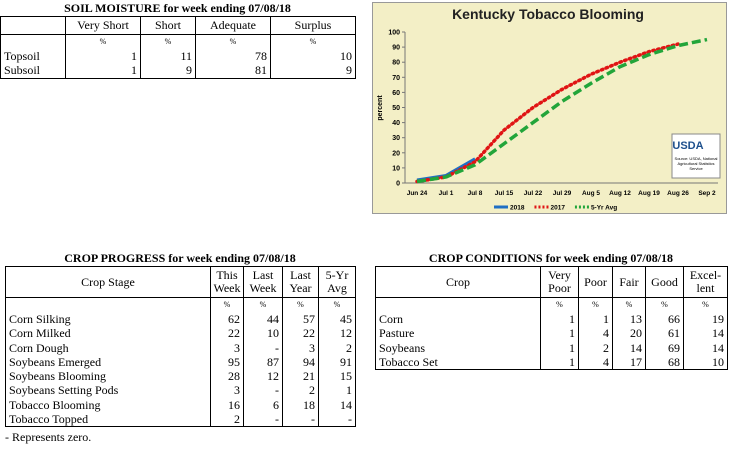 The height and width of the screenshot is (461, 731). Describe the element at coordinates (396, 63) in the screenshot. I see `y-tick-label: 80` at that location.